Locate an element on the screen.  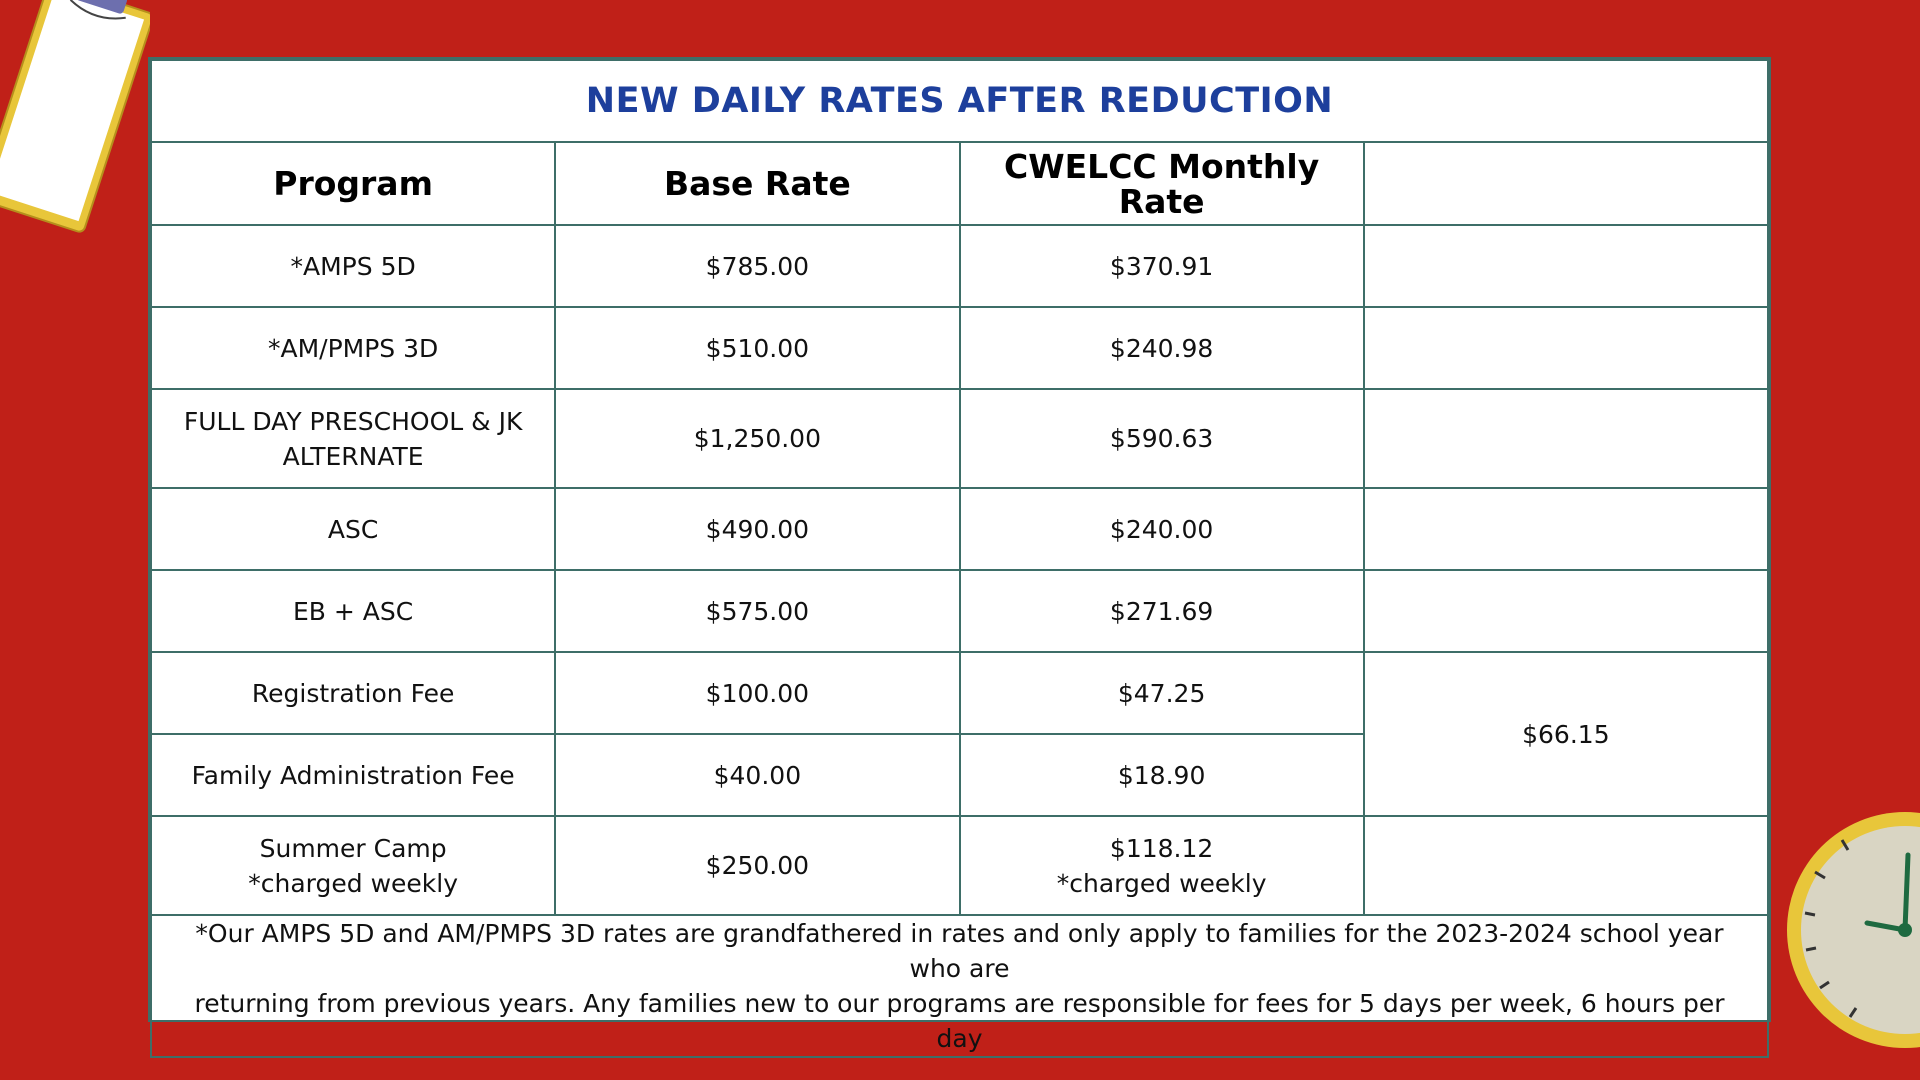
program-cell: Registration Fee is located at coordinates (353, 693).